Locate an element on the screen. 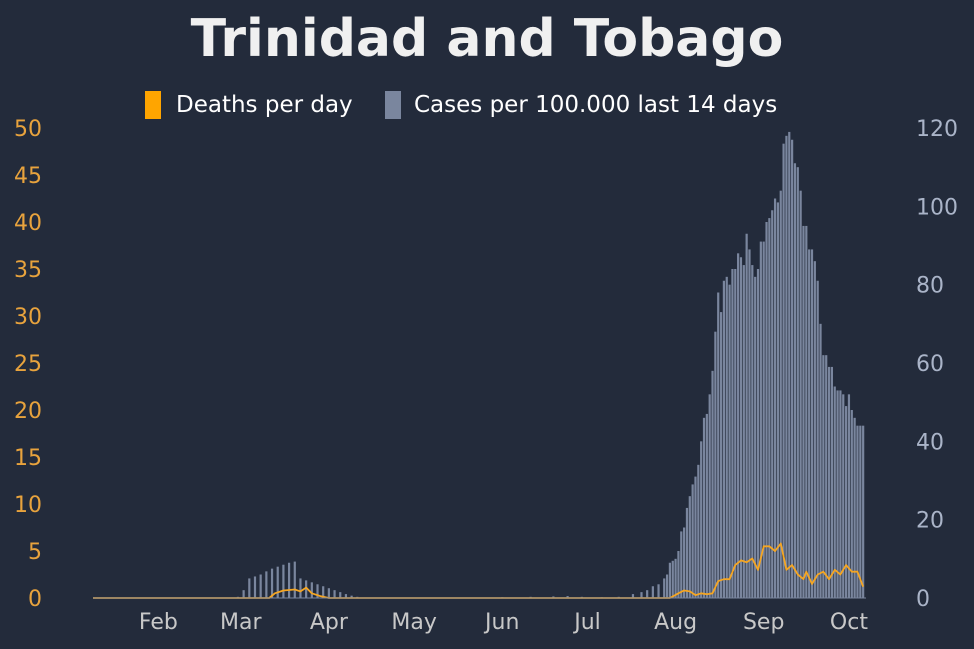  right-tick-label: 20 is located at coordinates (930, 521).